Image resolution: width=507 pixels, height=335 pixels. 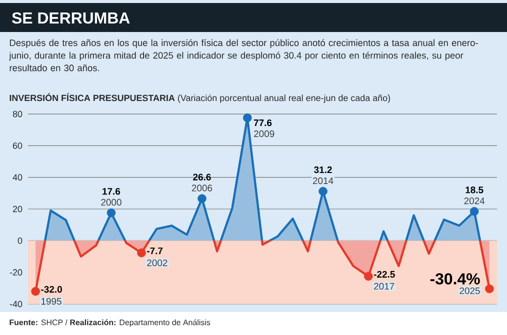 What do you see at coordinates (17, 145) in the screenshot?
I see `y-tick-label: 60` at bounding box center [17, 145].